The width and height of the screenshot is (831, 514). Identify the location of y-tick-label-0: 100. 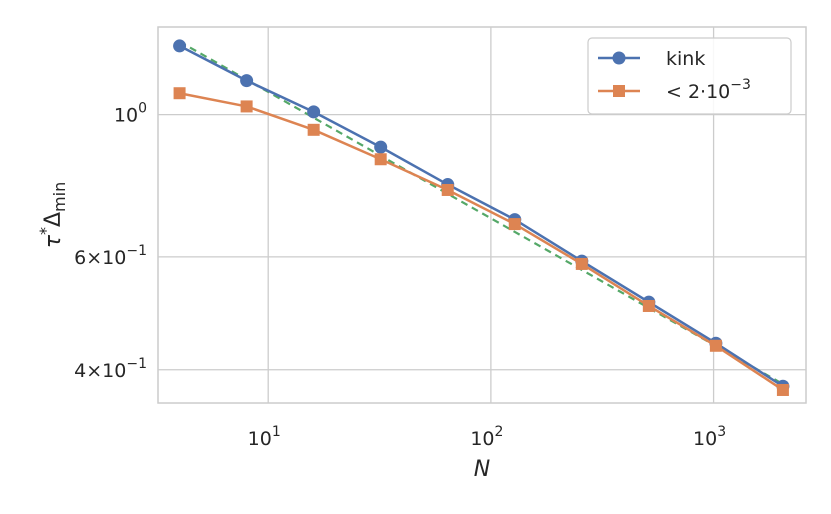
(130, 114).